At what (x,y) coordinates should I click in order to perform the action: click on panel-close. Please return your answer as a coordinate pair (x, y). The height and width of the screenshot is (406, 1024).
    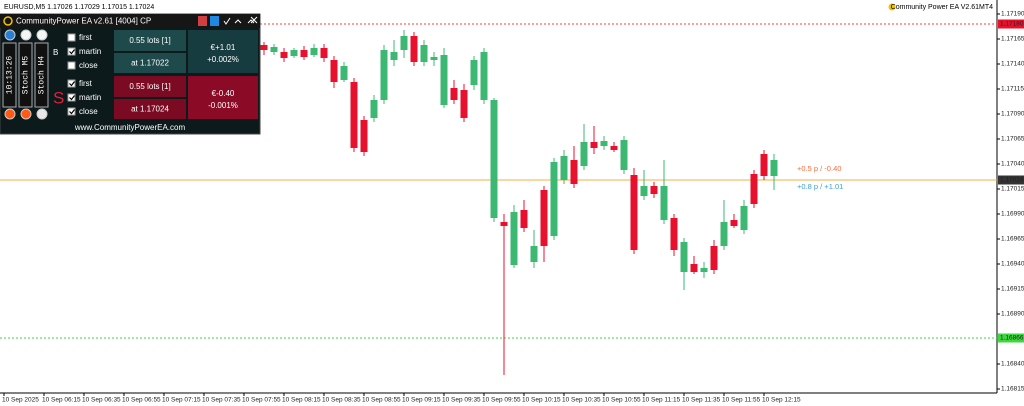
    Looking at the image, I should click on (254, 20).